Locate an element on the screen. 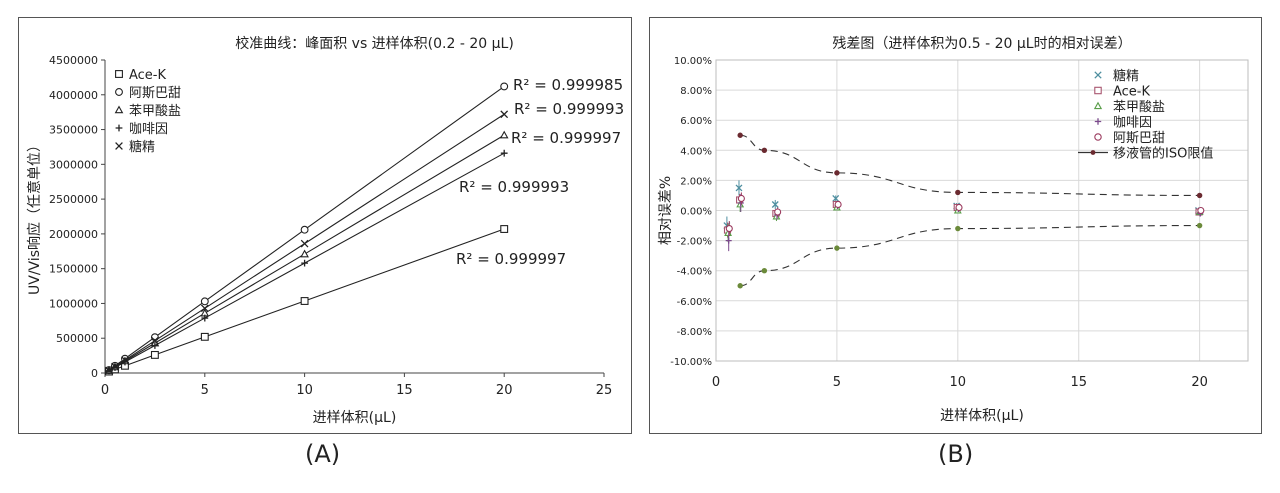 The image size is (1280, 493). chart-a-y-tick-label: 1500000 is located at coordinates (73, 269).